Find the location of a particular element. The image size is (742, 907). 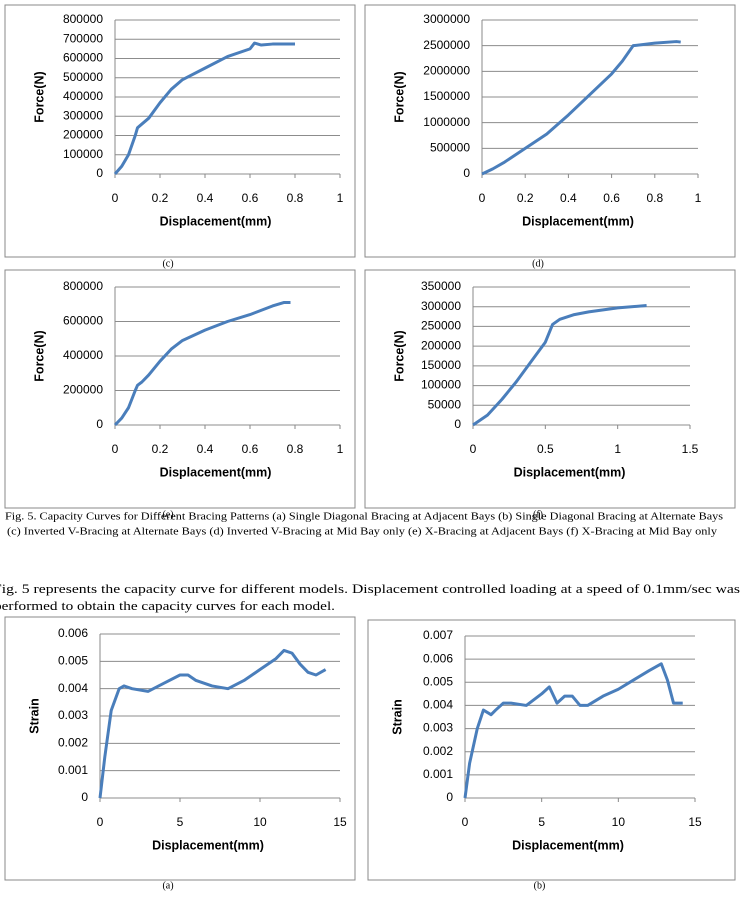

y-tick-label: 1000000 is located at coordinates (446, 122).